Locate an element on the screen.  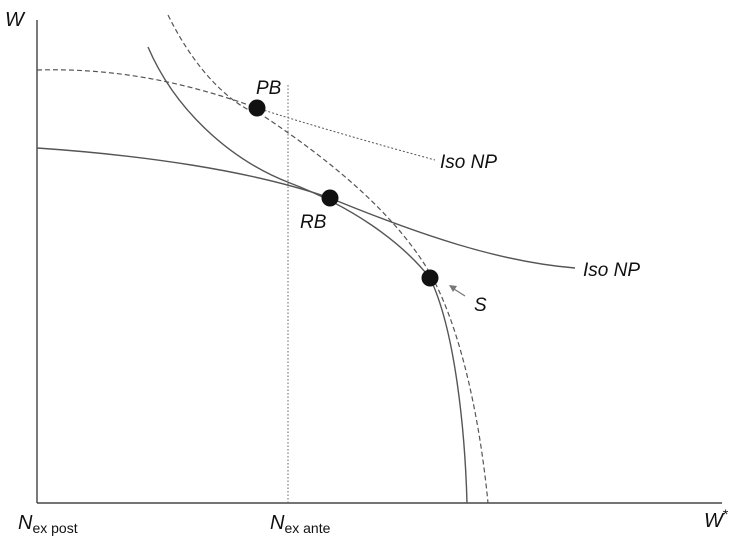
y-axis-label: W is located at coordinates (15, 20).